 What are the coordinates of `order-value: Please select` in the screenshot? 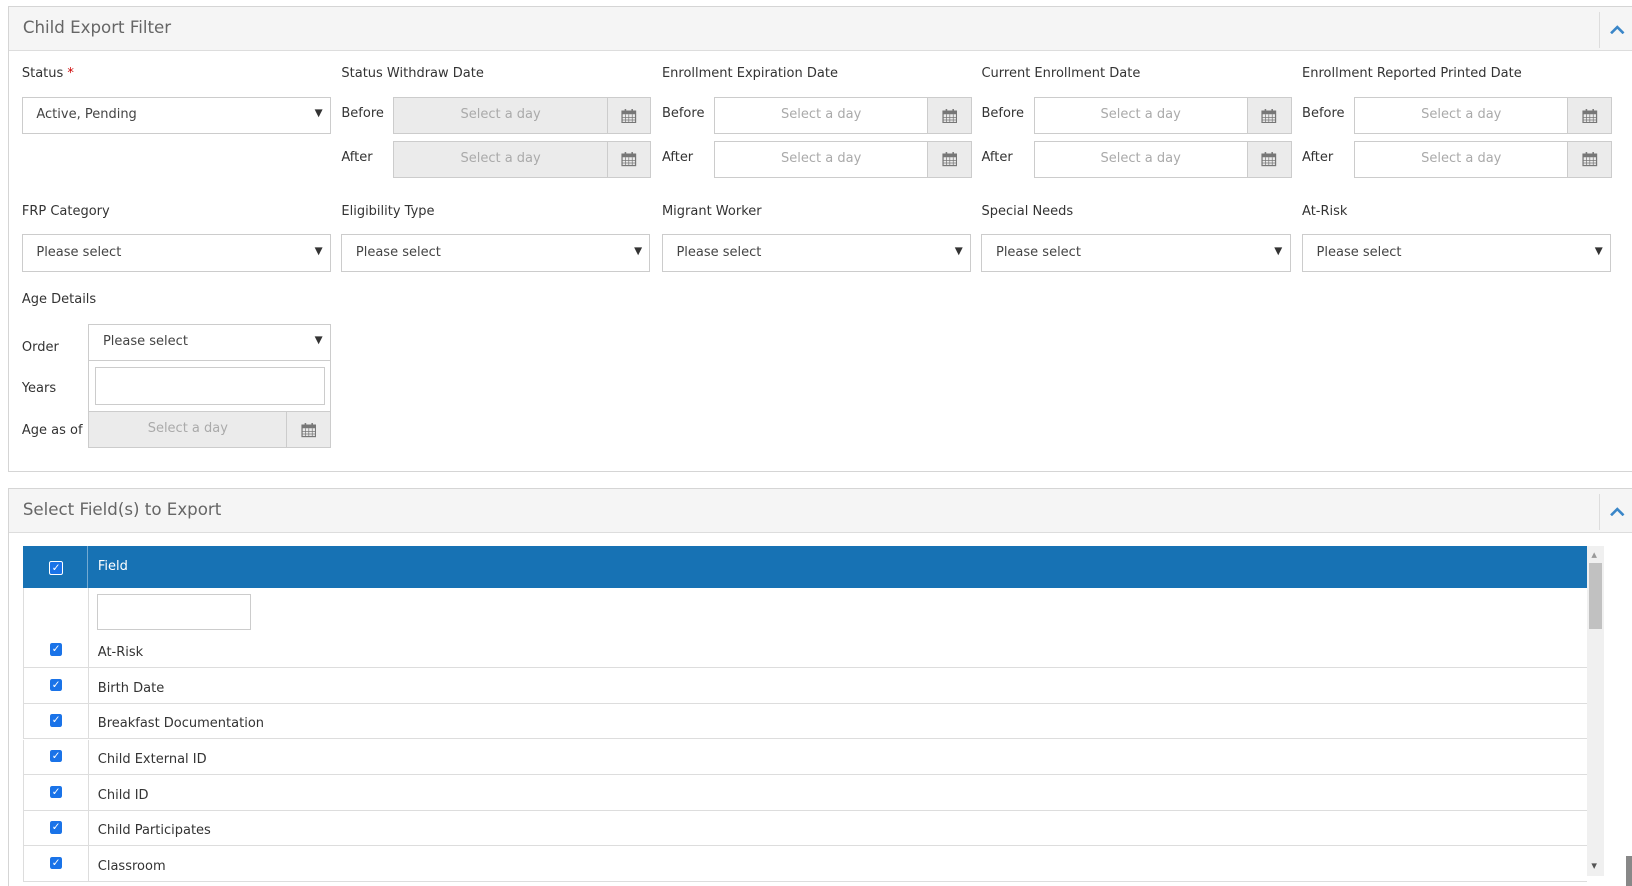 It's located at (145, 342).